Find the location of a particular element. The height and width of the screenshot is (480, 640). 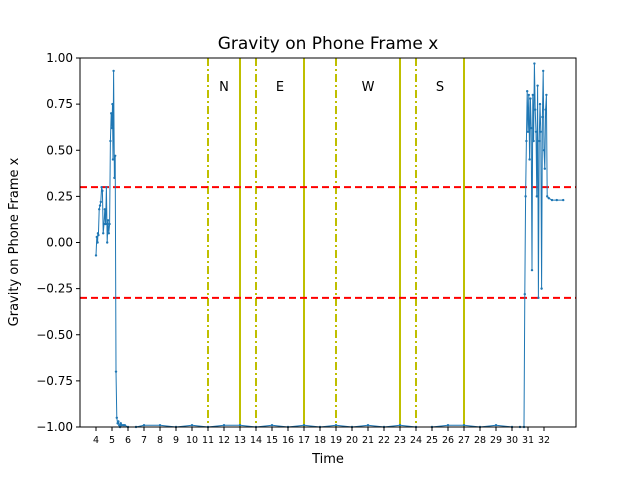

x-tick-label: 26 is located at coordinates (448, 440).